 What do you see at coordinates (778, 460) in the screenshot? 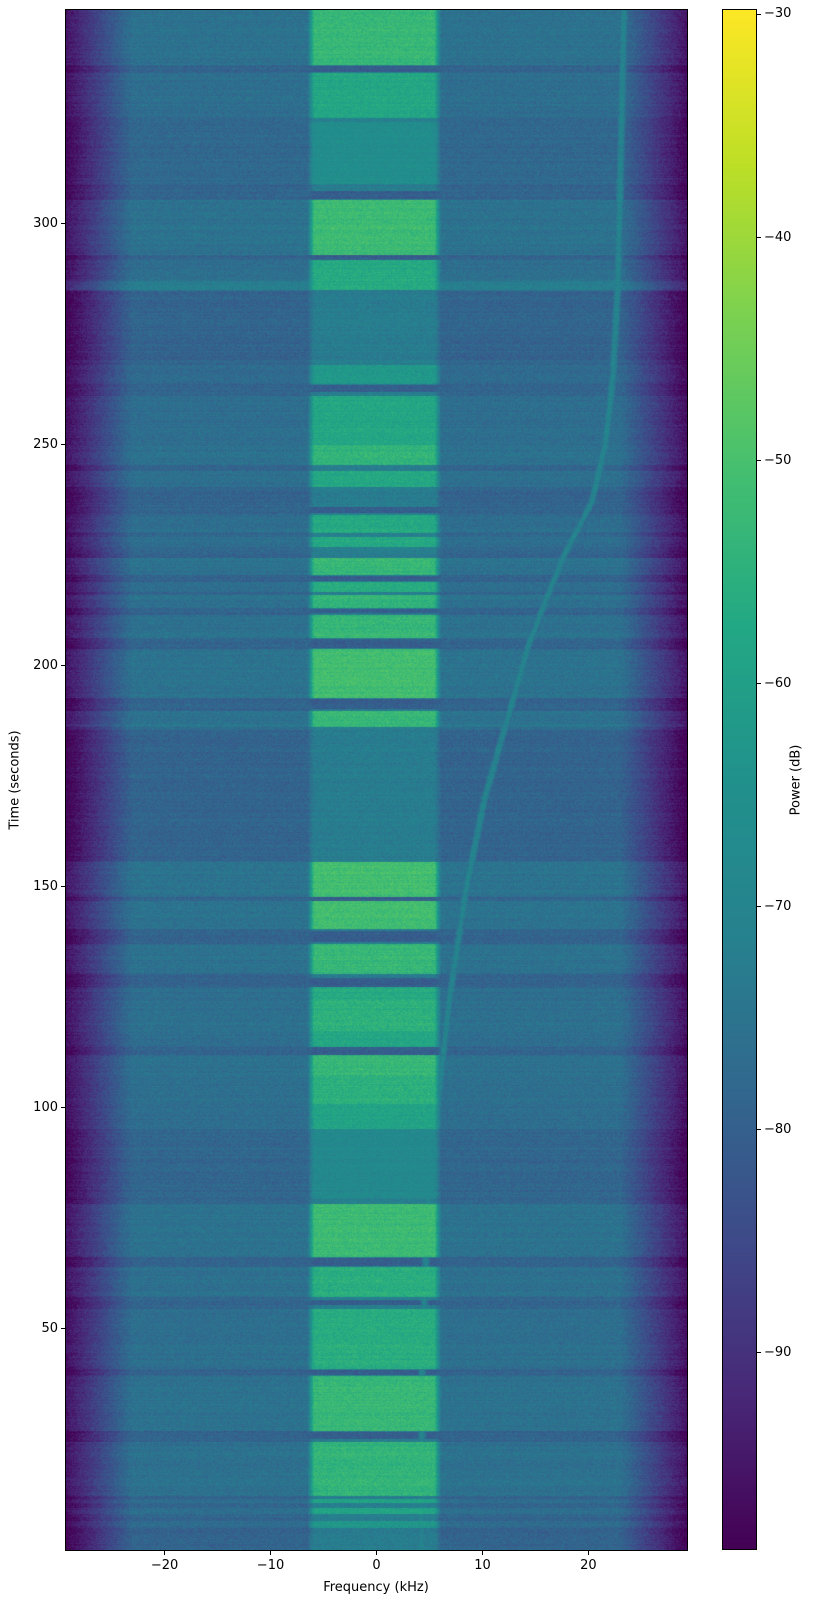
I see `colorbar-tick-label: −50` at bounding box center [778, 460].